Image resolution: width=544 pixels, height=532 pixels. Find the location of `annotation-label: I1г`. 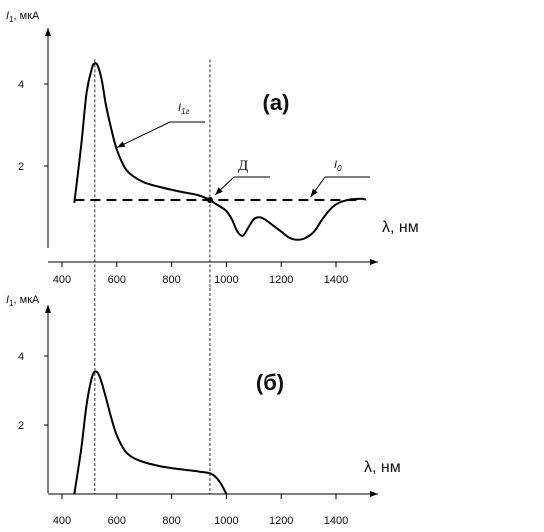

annotation-label: I1г is located at coordinates (184, 109).